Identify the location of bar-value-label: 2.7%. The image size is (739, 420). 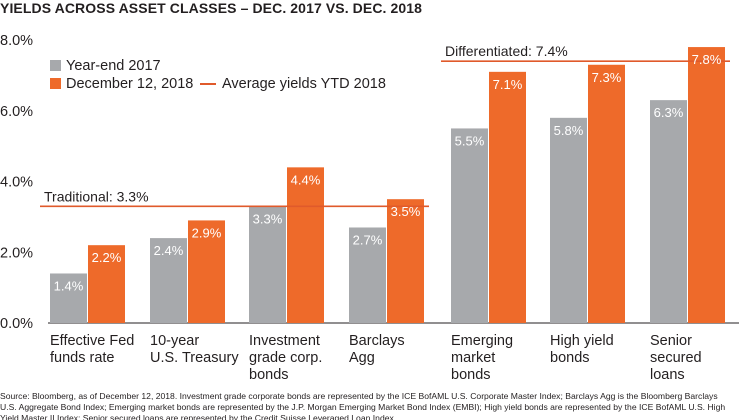
(368, 239).